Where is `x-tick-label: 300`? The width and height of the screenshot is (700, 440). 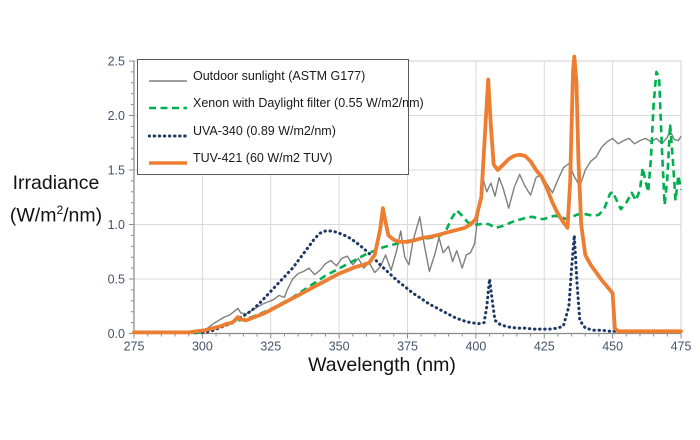 x-tick-label: 300 is located at coordinates (202, 347).